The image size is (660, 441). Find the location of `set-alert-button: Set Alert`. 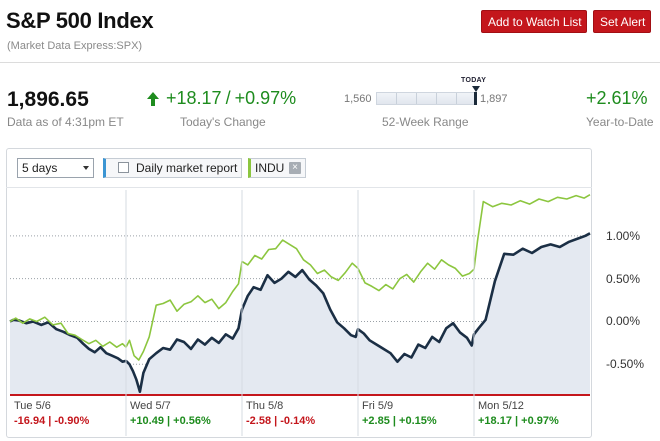

set-alert-button: Set Alert is located at coordinates (622, 21).